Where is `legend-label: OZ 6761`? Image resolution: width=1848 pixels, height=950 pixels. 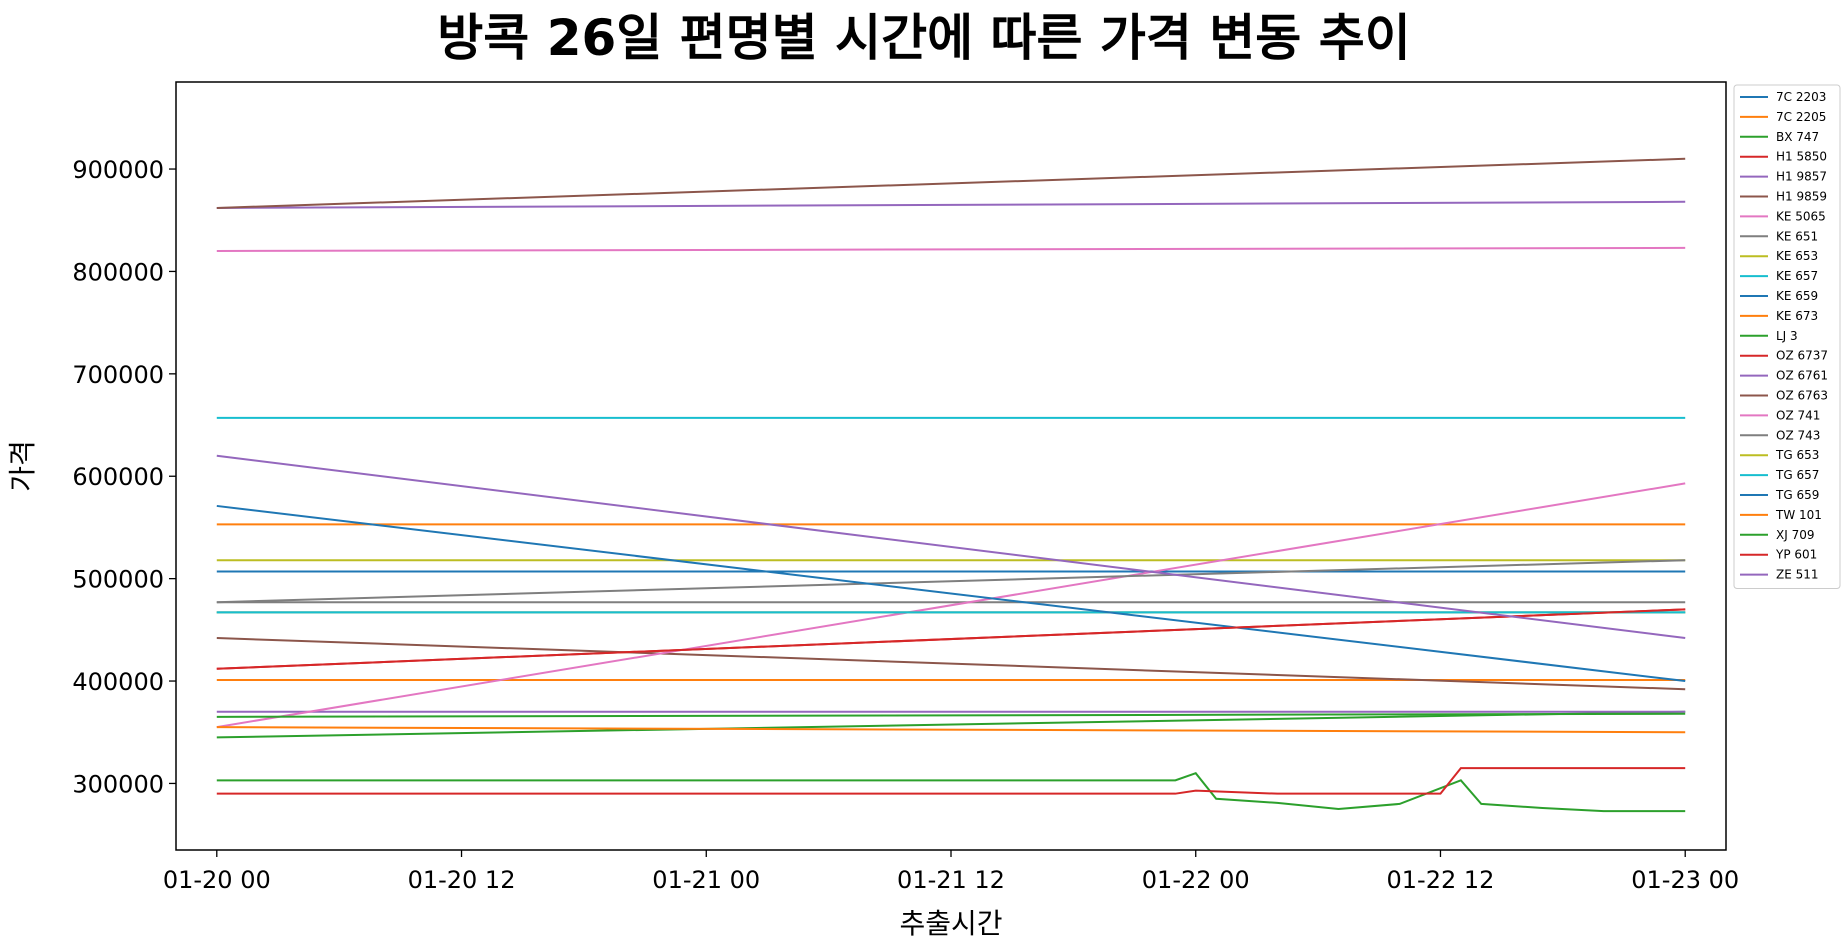 legend-label: OZ 6761 is located at coordinates (1802, 376).